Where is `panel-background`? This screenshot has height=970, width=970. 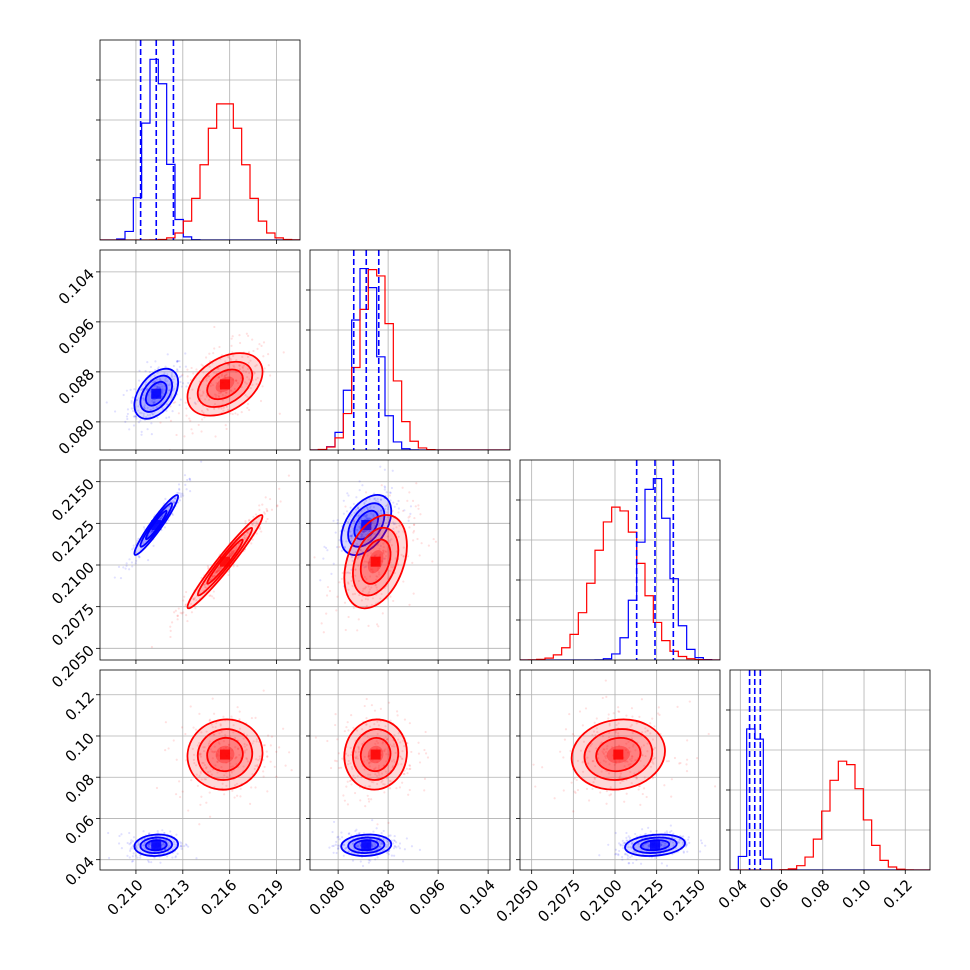
panel-background is located at coordinates (200, 770).